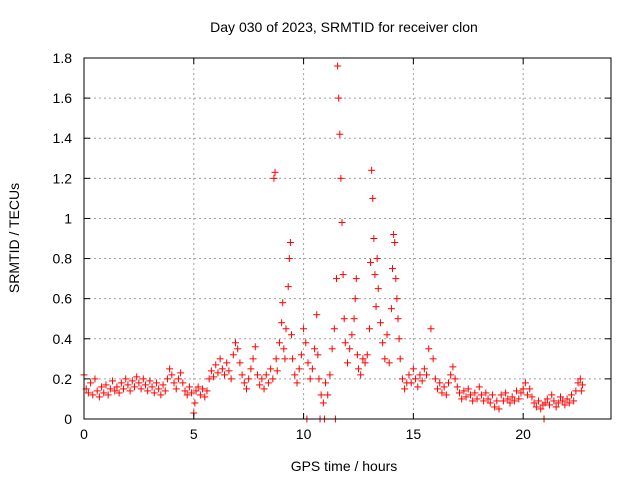 The image size is (640, 480). Describe the element at coordinates (344, 466) in the screenshot. I see `x-axis-label: GPS time / hours` at that location.